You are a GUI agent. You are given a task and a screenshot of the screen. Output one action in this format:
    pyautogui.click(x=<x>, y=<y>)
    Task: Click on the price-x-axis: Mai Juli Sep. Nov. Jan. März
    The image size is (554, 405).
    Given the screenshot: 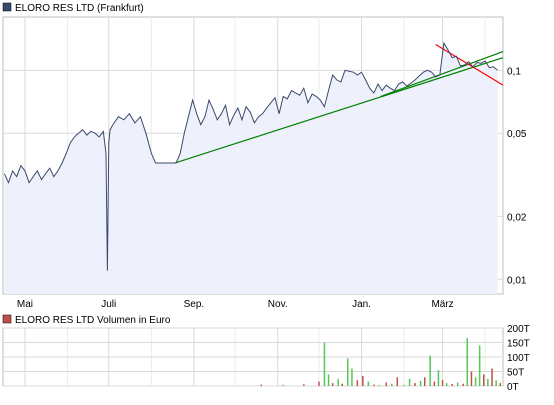 What is the action you would take?
    pyautogui.click(x=235, y=304)
    